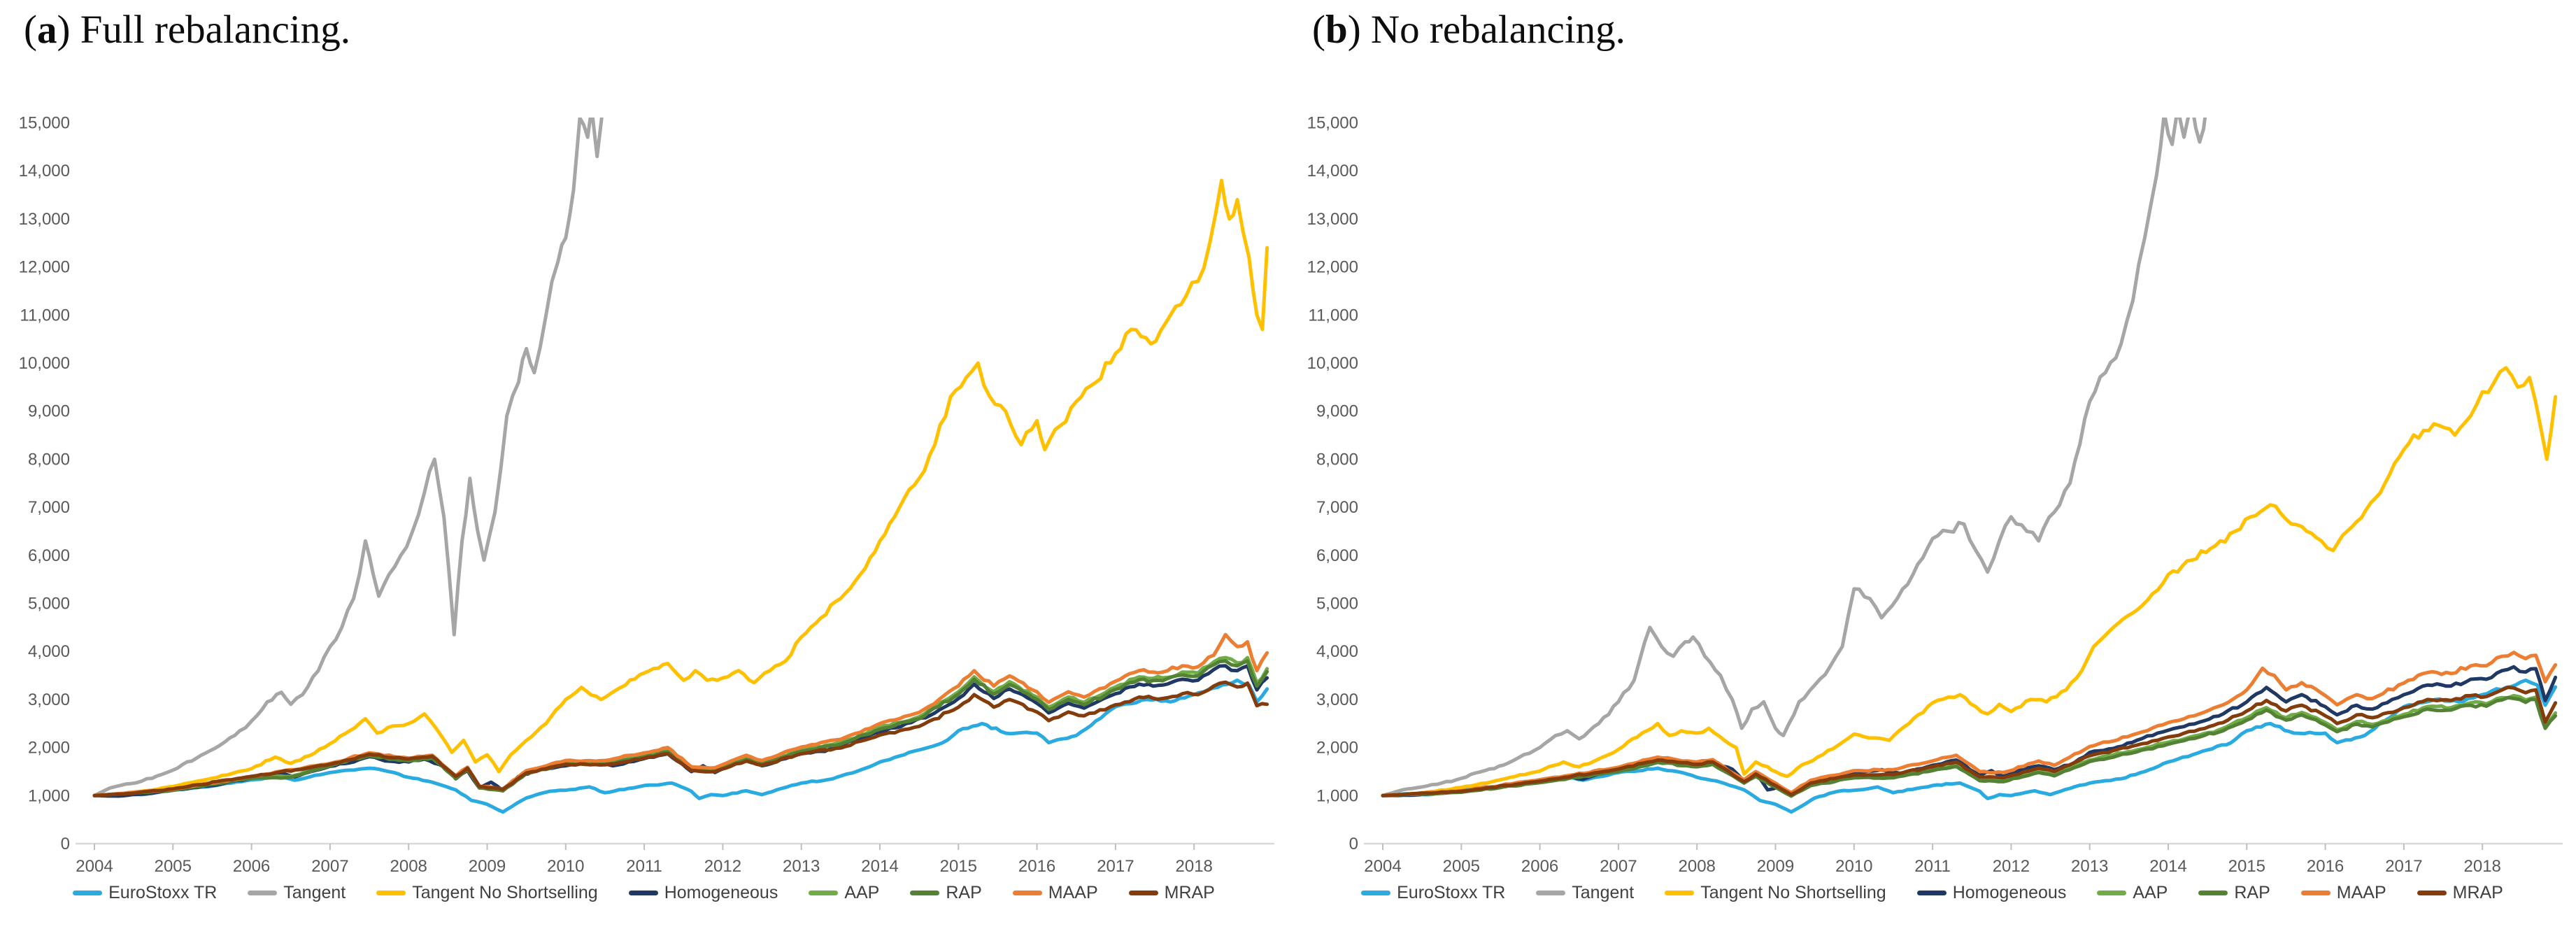 This screenshot has width=2576, height=929. Describe the element at coordinates (505, 892) in the screenshot. I see `legend-label: Tangent No Shortselling` at that location.